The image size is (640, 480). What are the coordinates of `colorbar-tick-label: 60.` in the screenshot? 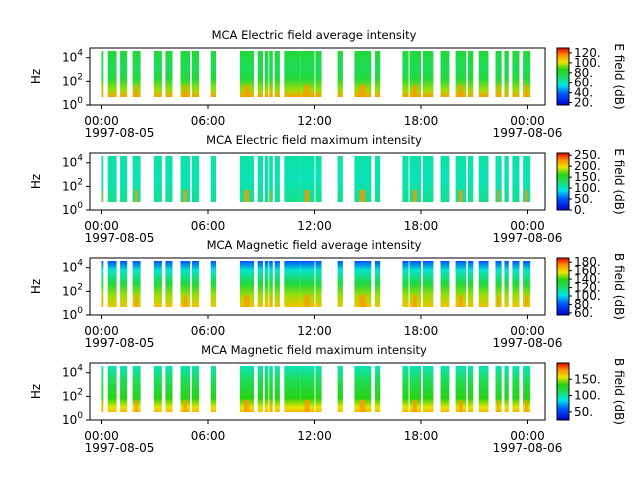 It's located at (583, 83).